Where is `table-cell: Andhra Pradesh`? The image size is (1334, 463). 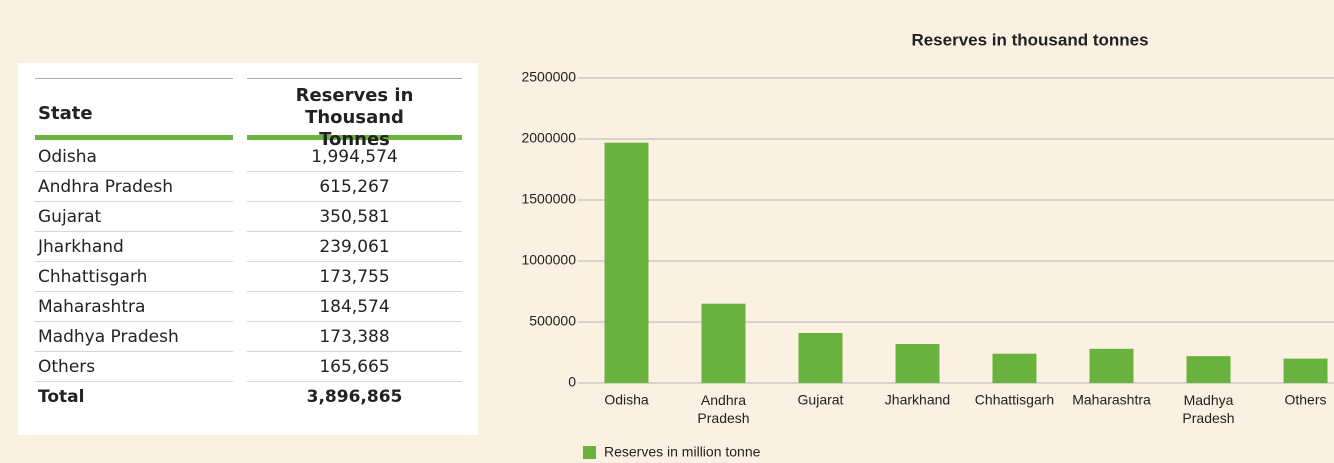 table-cell: Andhra Pradesh is located at coordinates (134, 187).